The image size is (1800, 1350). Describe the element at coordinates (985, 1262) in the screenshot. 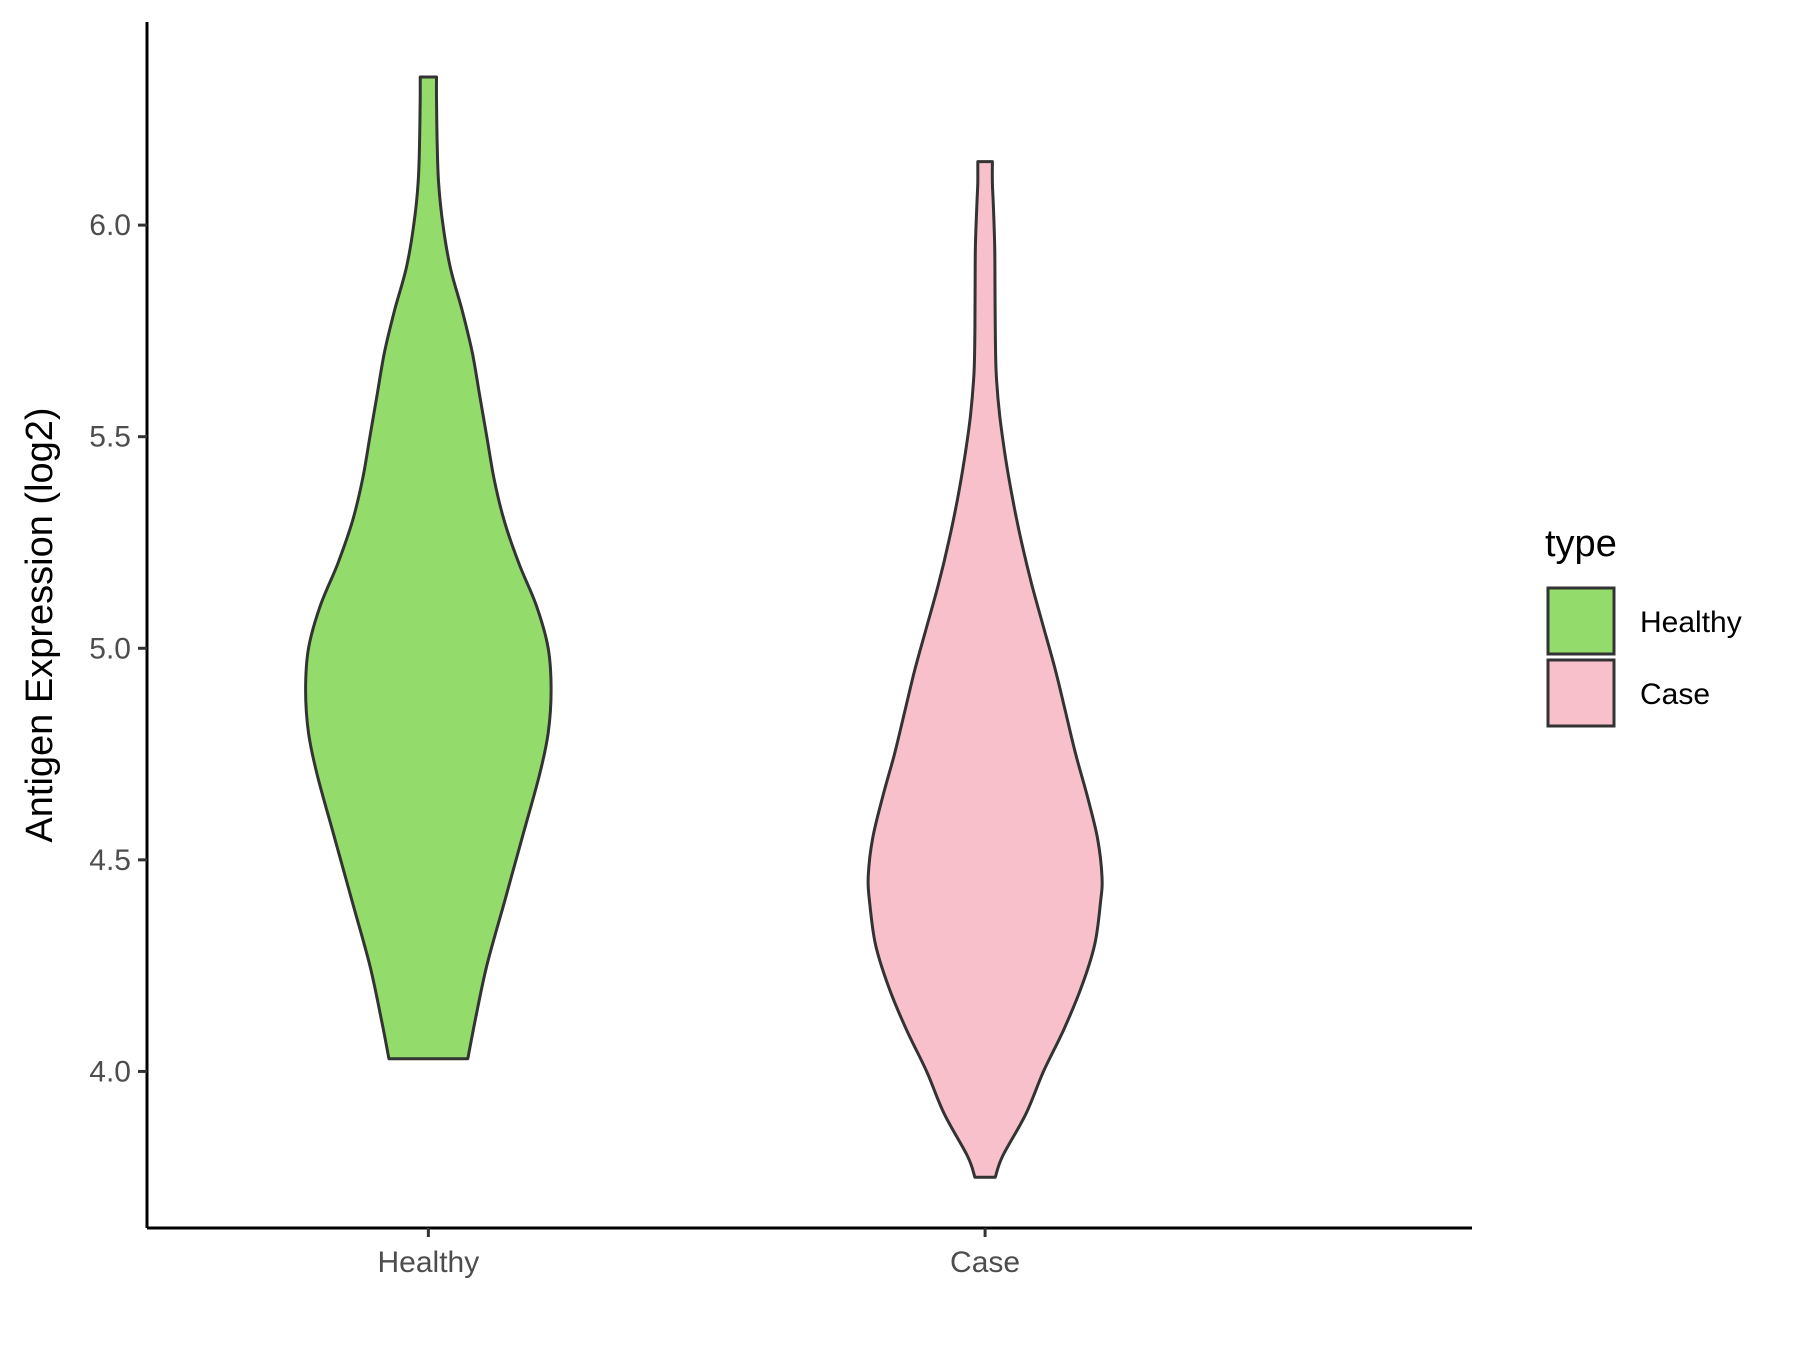

I see `x-tick-label: Case` at that location.